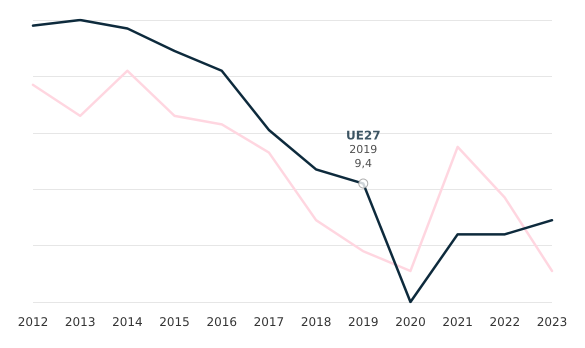  What do you see at coordinates (80, 322) in the screenshot?
I see `x-tick-label: 2013` at bounding box center [80, 322].